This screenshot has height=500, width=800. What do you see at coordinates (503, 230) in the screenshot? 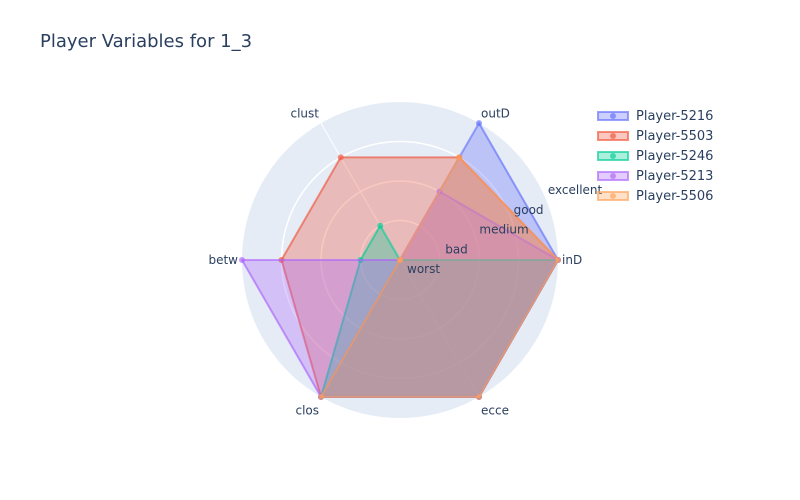
I see `radial-tick-label: medium` at bounding box center [503, 230].